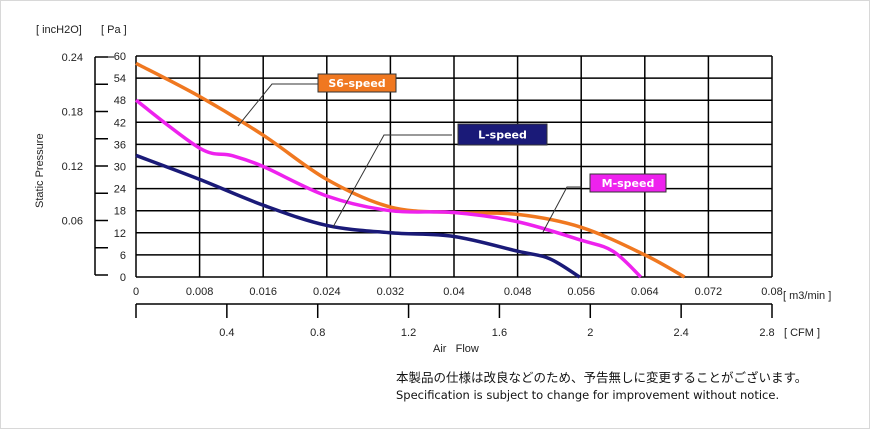  What do you see at coordinates (120, 101) in the screenshot?
I see `y-tick-label: 48` at bounding box center [120, 101].